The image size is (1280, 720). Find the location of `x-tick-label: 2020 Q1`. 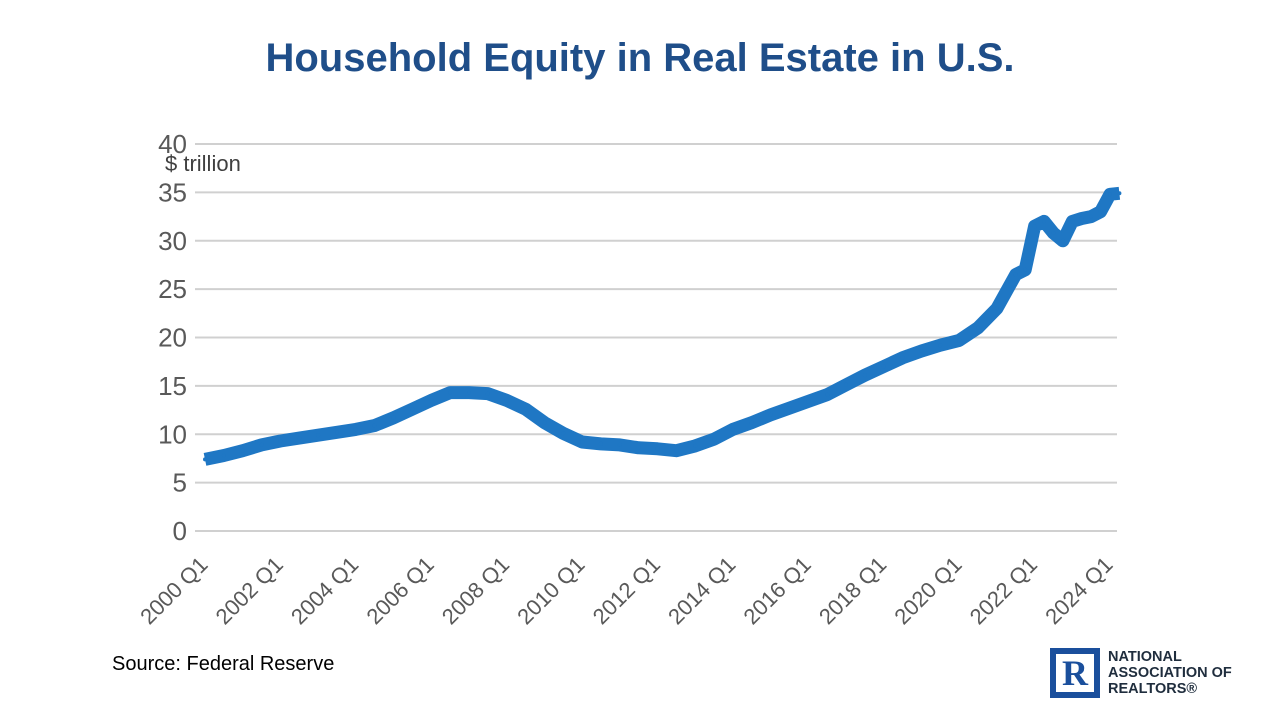

x-tick-label: 2020 Q1 is located at coordinates (927, 590).